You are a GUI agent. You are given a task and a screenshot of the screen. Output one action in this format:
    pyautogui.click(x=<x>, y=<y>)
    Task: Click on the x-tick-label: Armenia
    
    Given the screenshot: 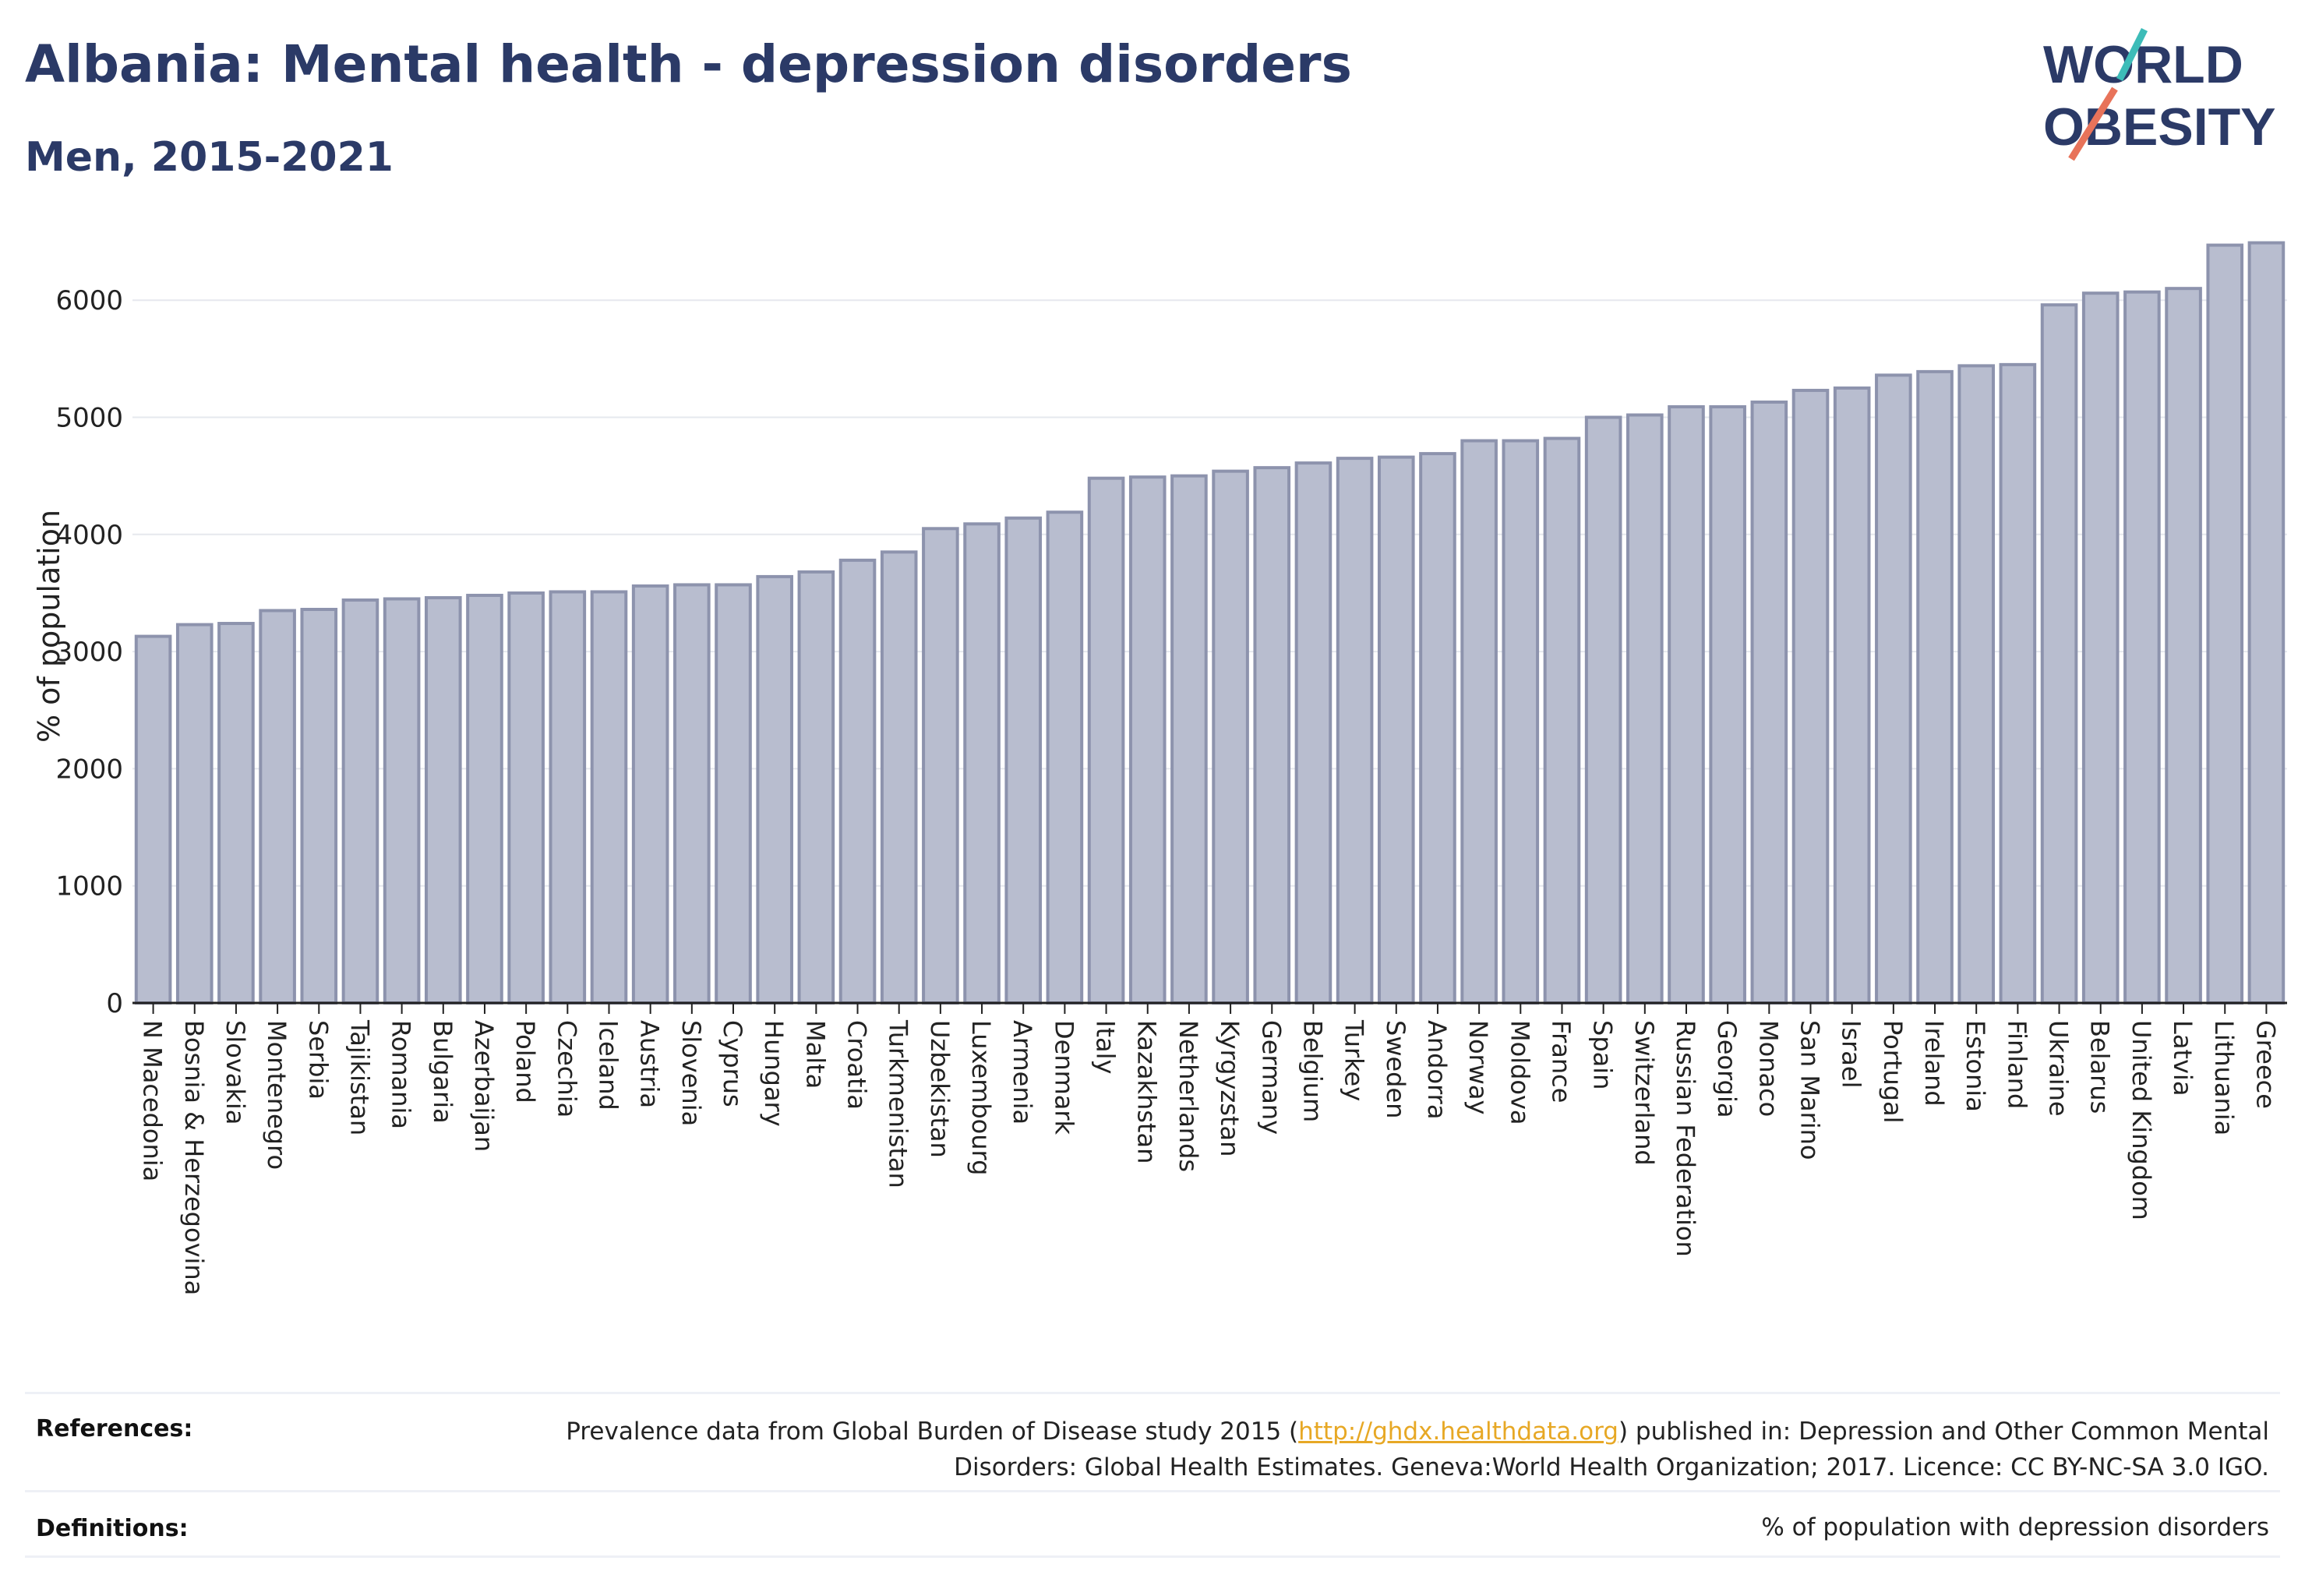 What is the action you would take?
    pyautogui.click(x=1022, y=1072)
    